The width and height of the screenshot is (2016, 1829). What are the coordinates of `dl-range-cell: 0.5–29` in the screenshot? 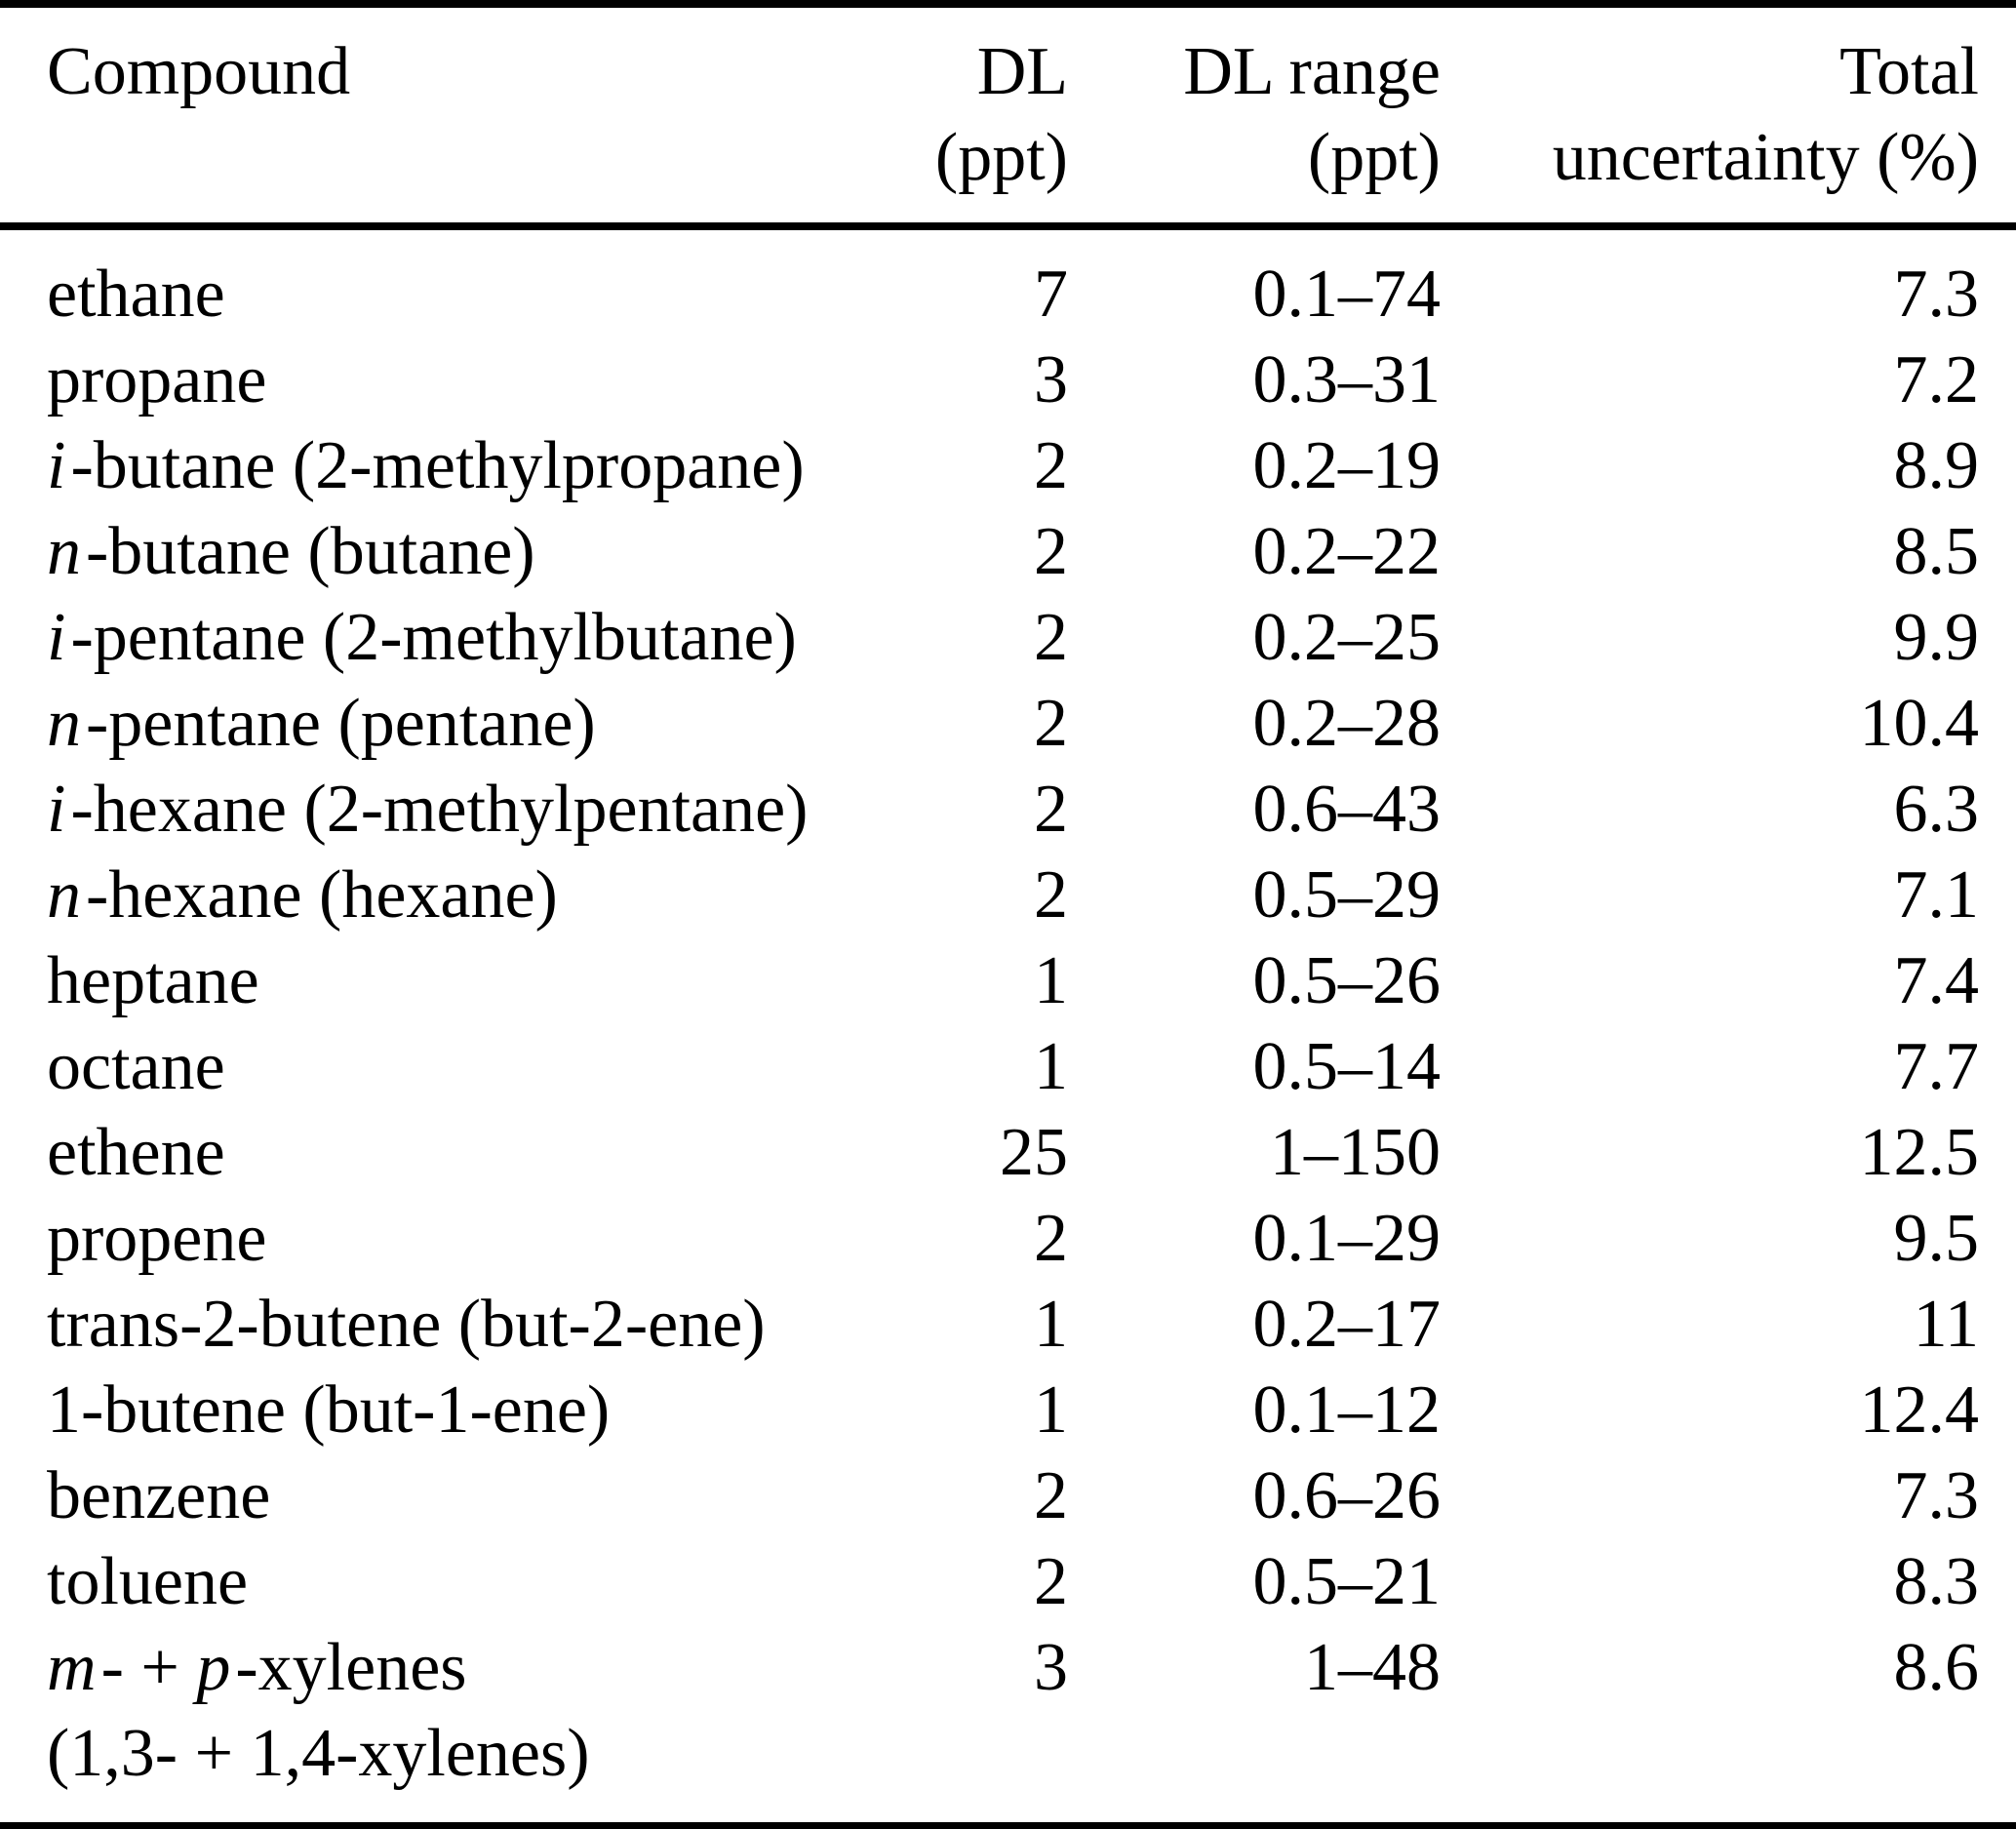 It's located at (1347, 895).